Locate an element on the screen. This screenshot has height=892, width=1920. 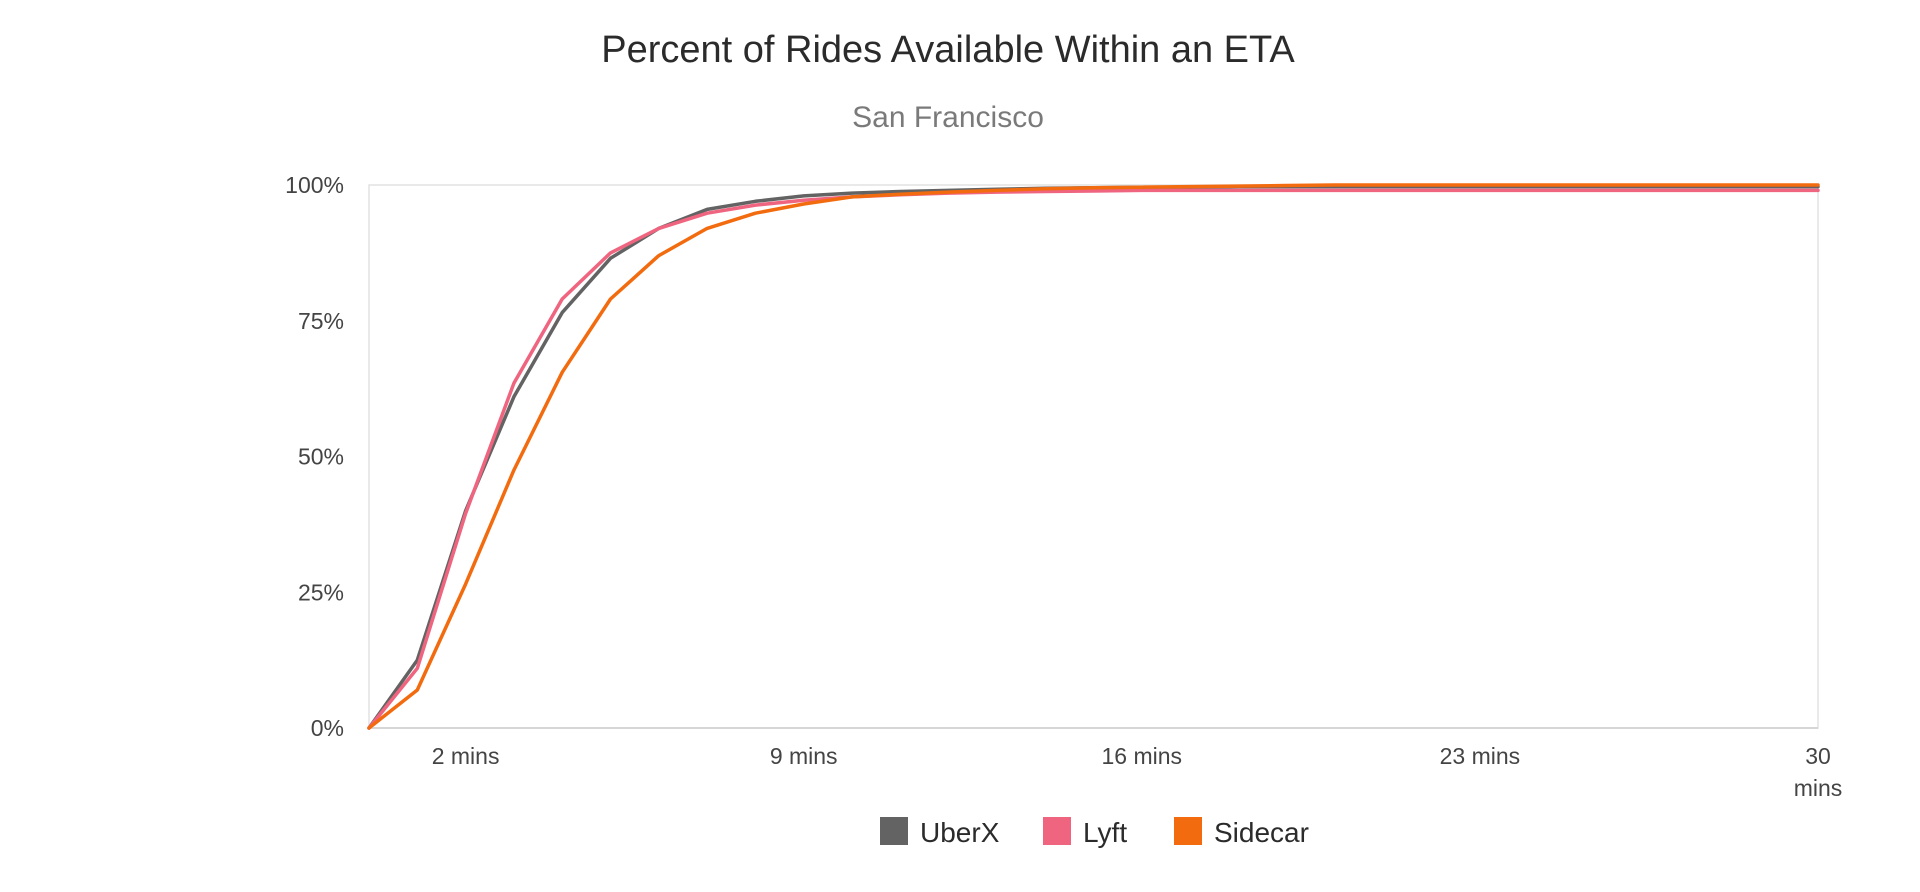
x-tick-label: 30 mins is located at coordinates (1818, 772).